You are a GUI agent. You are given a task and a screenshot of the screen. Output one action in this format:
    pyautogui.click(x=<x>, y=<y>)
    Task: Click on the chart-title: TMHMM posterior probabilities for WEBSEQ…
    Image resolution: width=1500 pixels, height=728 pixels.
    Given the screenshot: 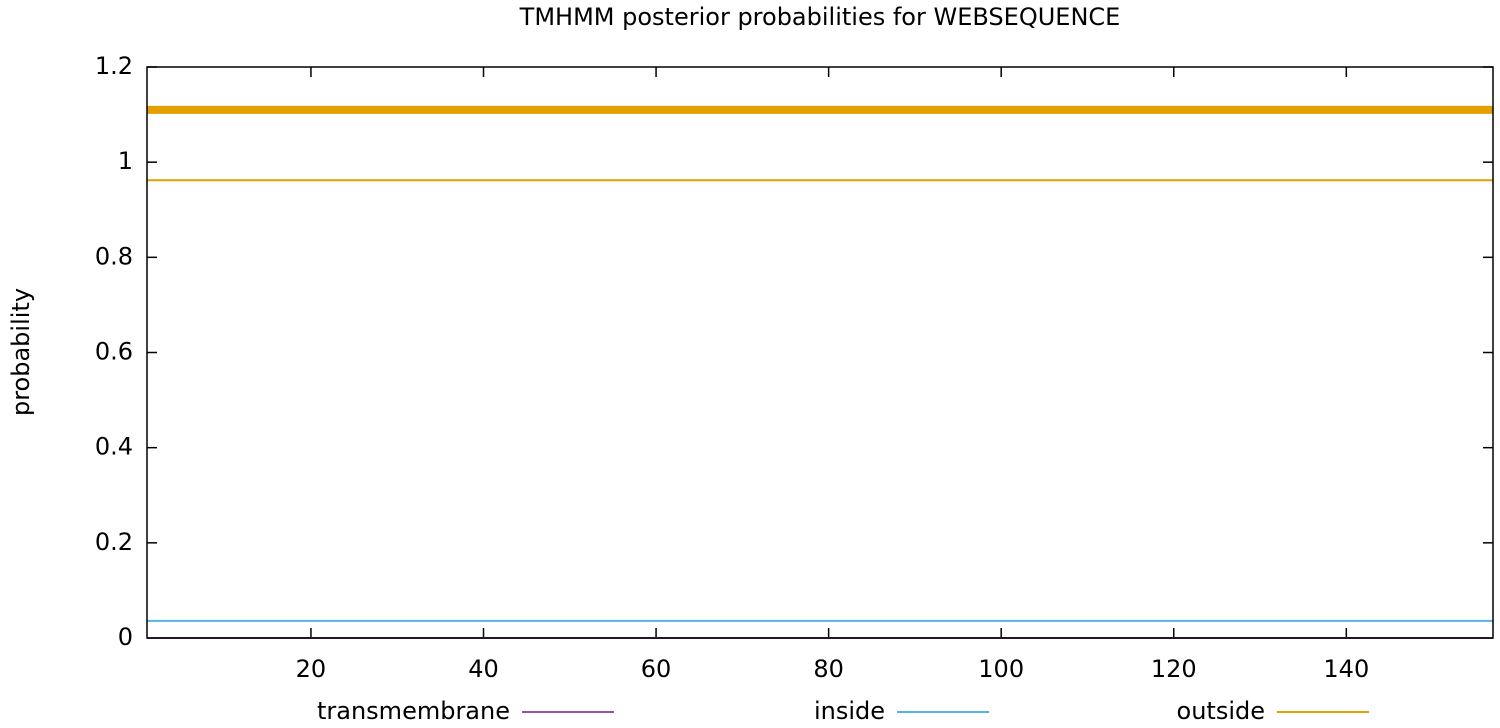 What is the action you would take?
    pyautogui.click(x=820, y=17)
    